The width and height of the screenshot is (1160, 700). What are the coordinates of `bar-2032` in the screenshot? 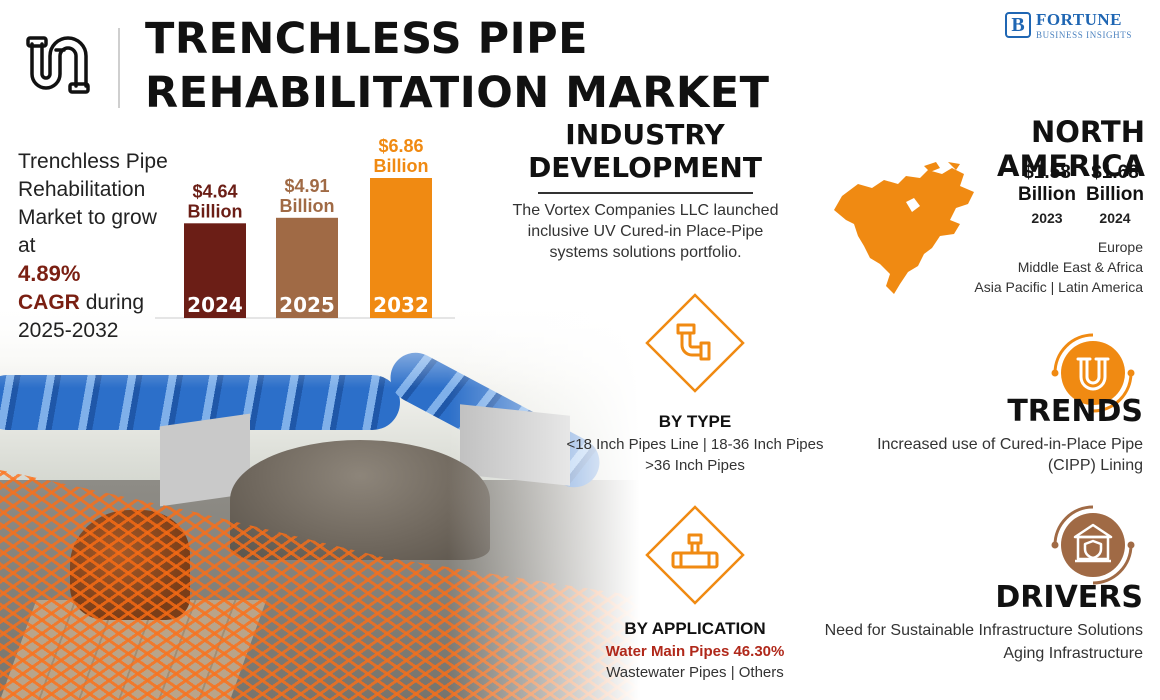 It's located at (401, 248).